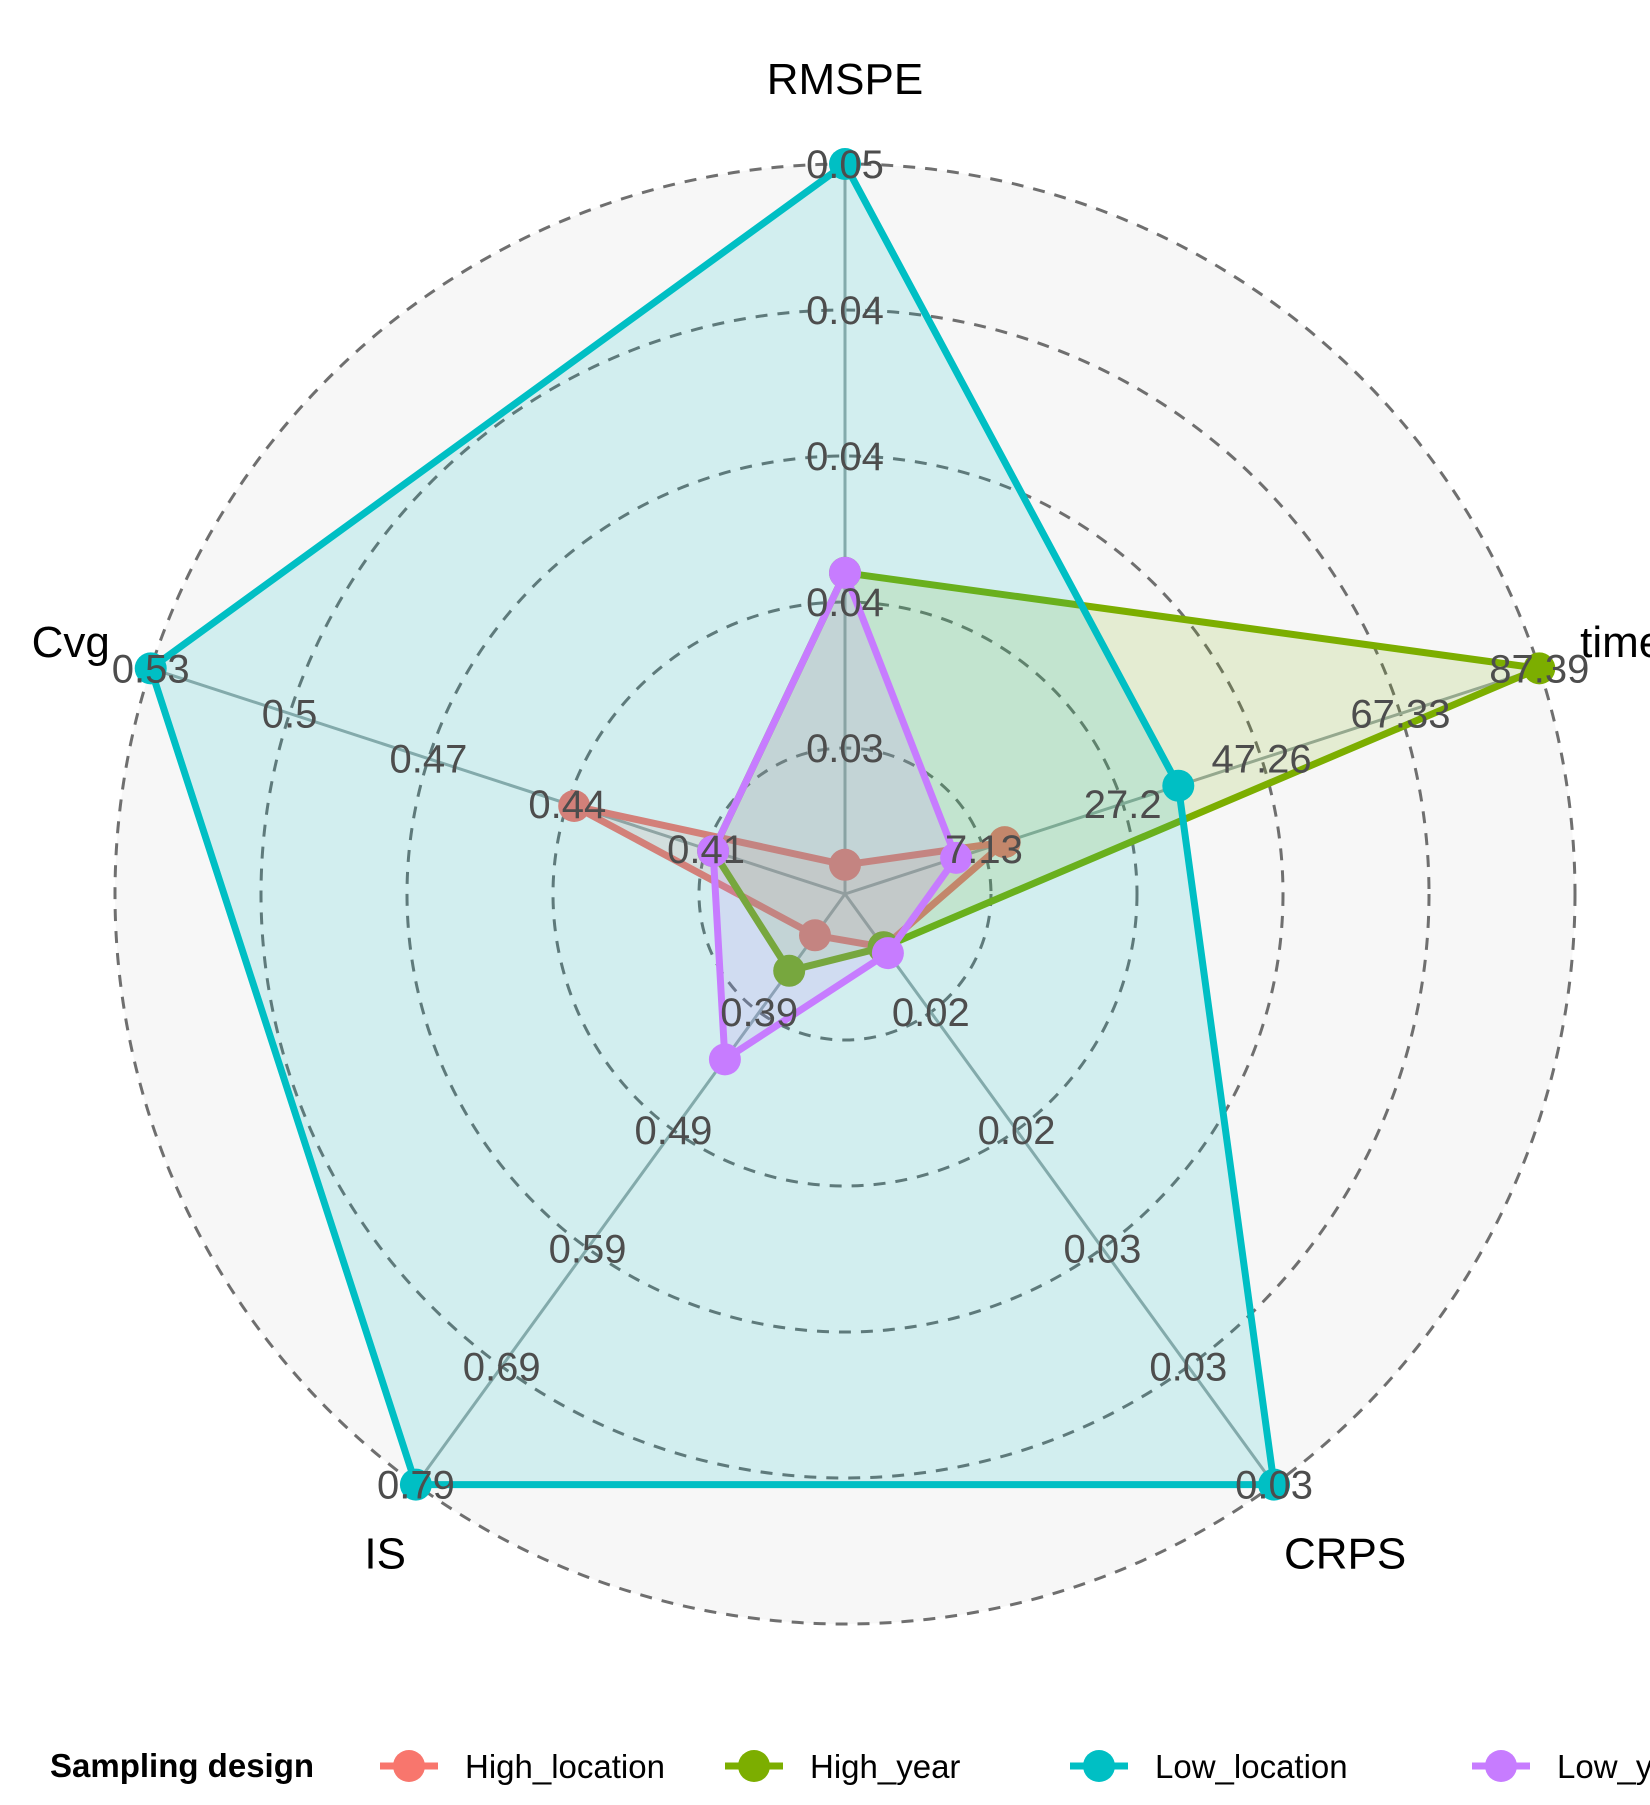  What do you see at coordinates (574, 806) in the screenshot?
I see `point-high-location-cvg` at bounding box center [574, 806].